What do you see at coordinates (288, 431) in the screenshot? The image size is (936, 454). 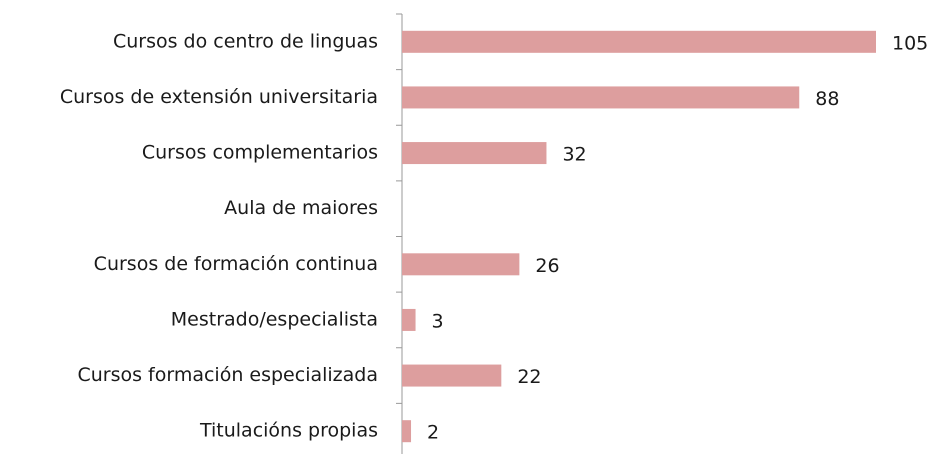 I see `category-label: Titulacións propias` at bounding box center [288, 431].